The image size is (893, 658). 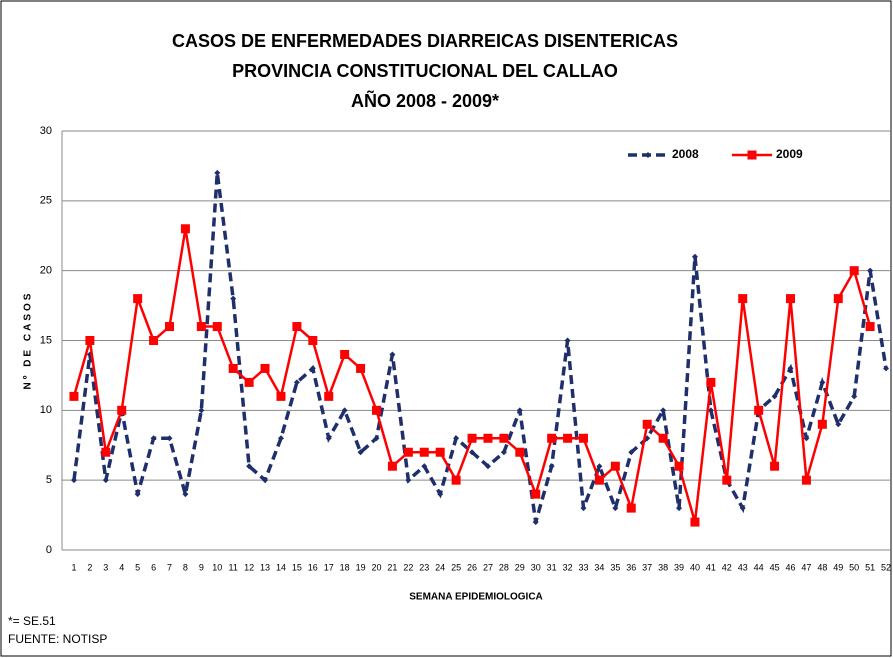 What do you see at coordinates (886, 567) in the screenshot?
I see `x-tick-label: 52` at bounding box center [886, 567].